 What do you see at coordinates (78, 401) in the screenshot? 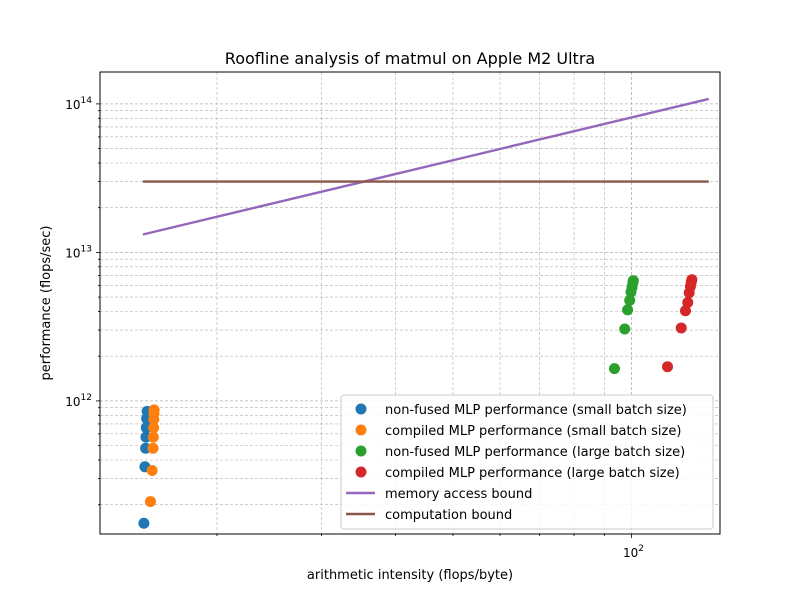
I see `y-tick-label: 1012` at bounding box center [78, 401].